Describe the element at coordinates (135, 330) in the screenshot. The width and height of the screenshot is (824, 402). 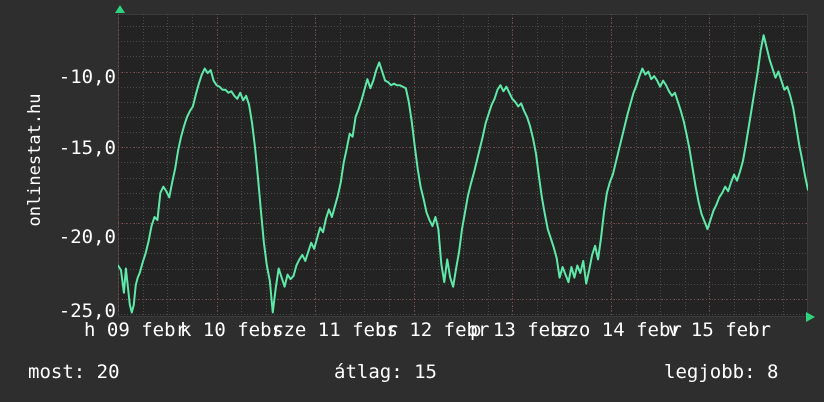
I see `x-tick-label: h 09 febr` at that location.